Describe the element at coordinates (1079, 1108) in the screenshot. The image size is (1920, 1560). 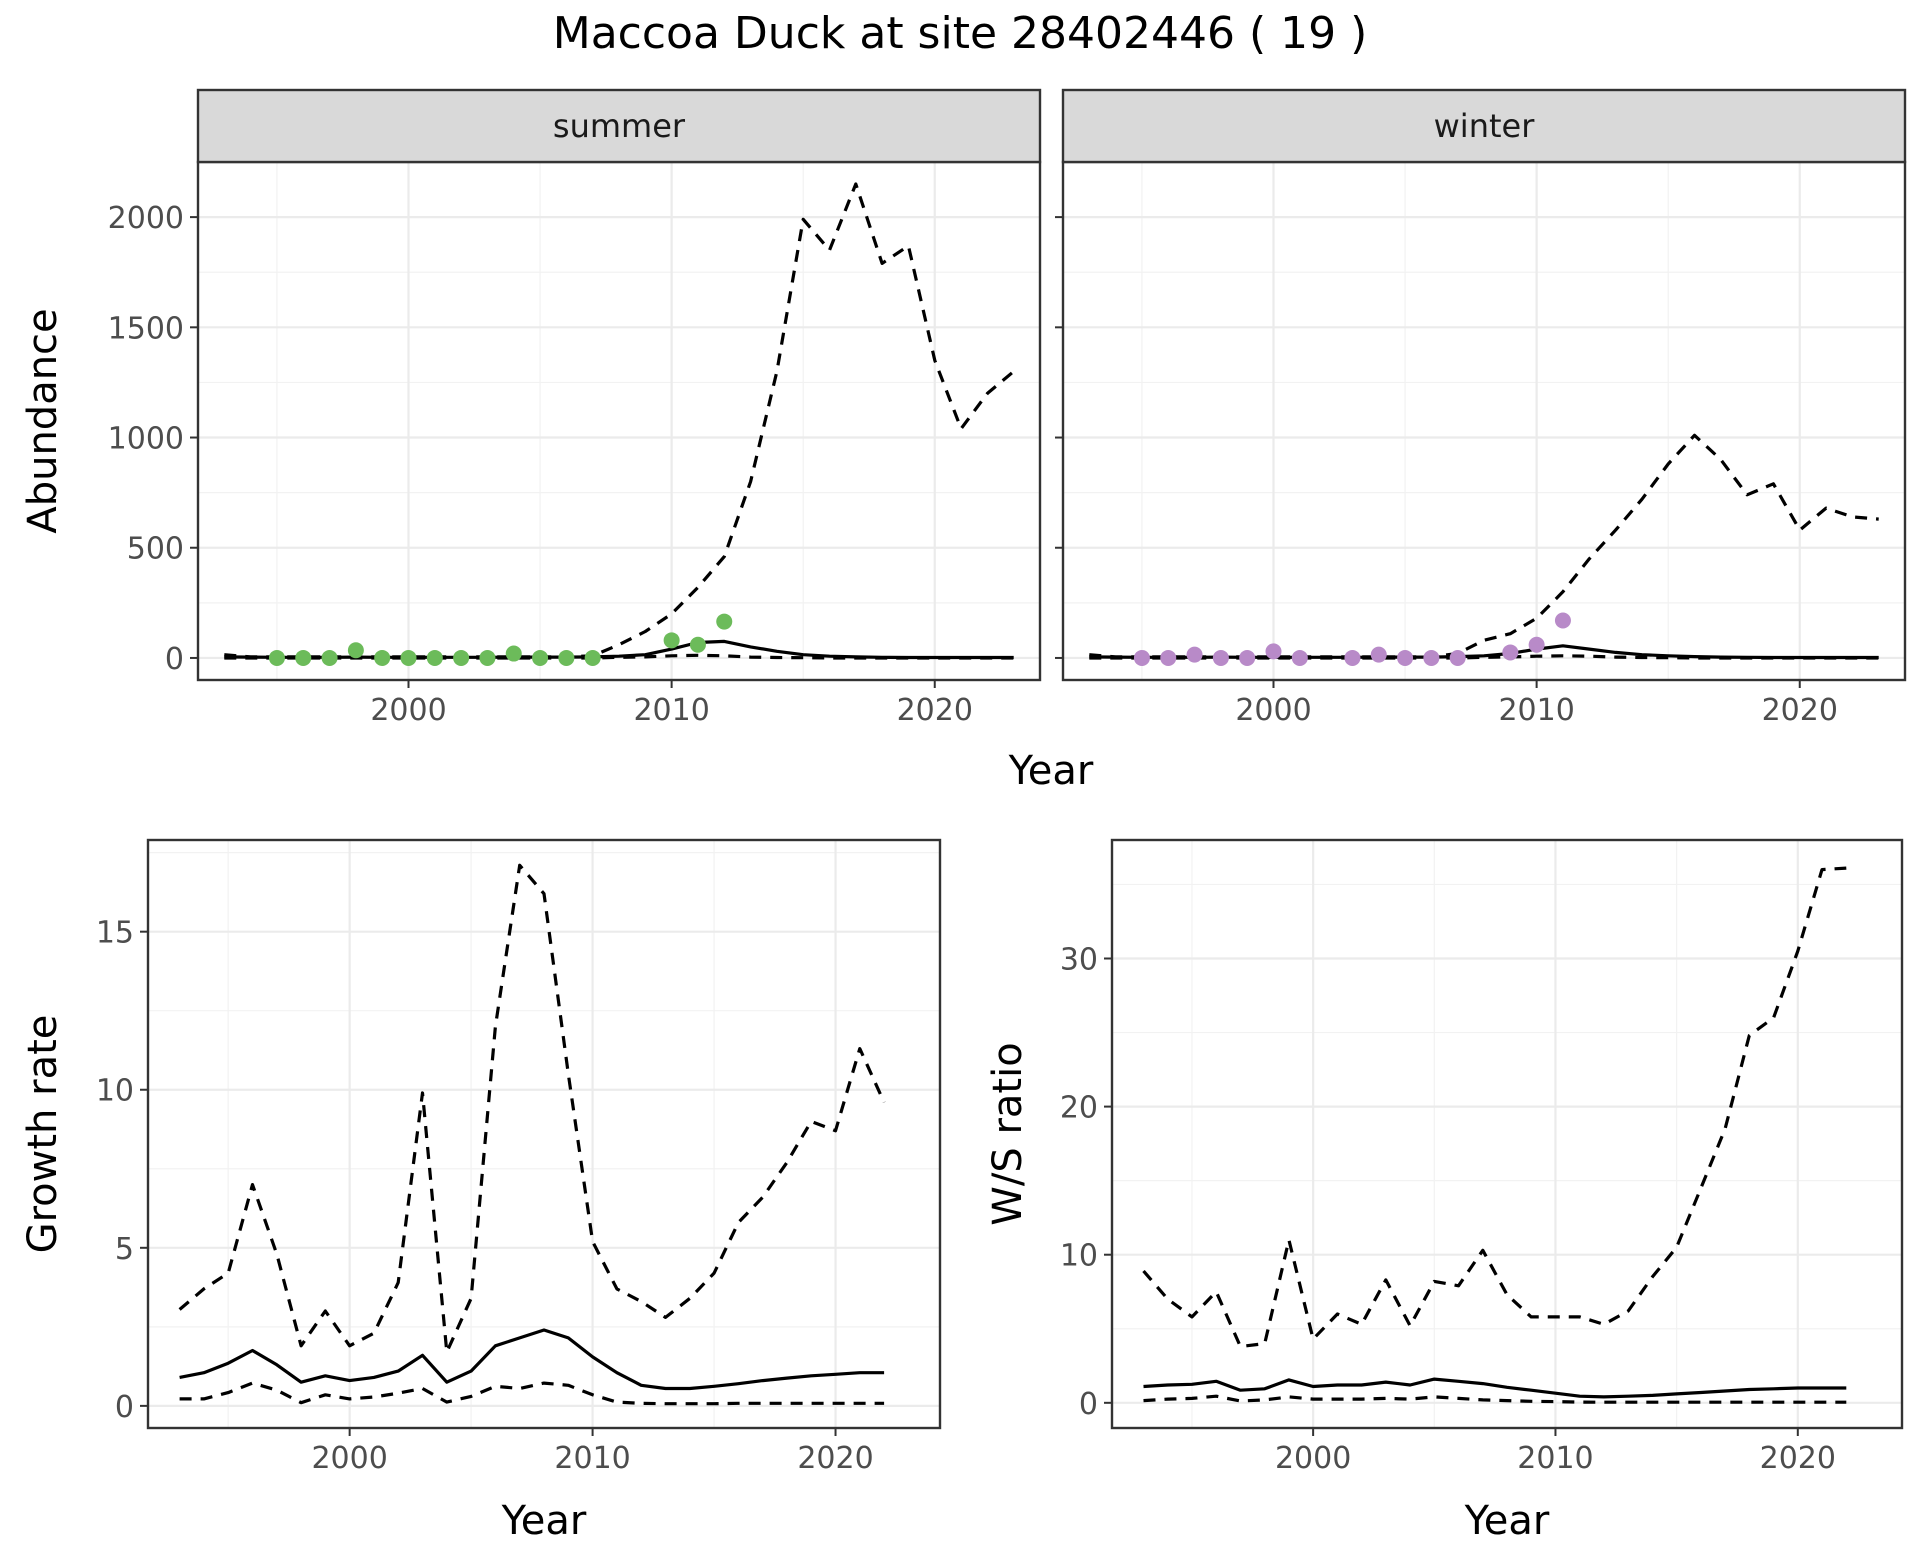
I see `y-tick-label: 20` at that location.